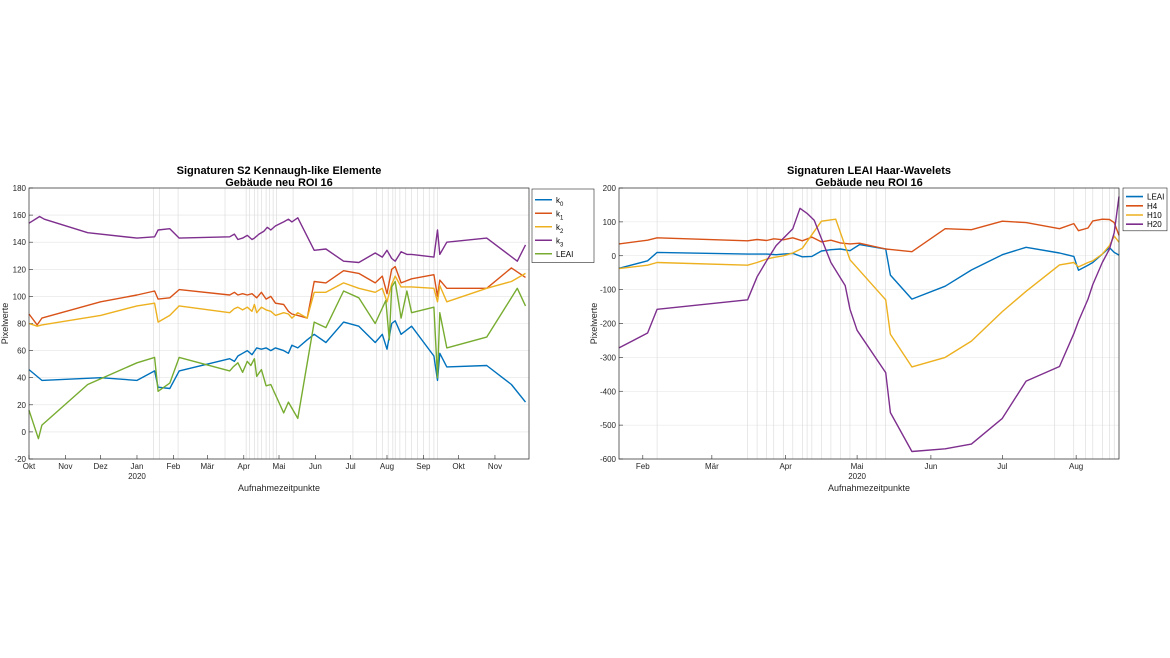  What do you see at coordinates (21, 405) in the screenshot?
I see `y-tick-label: 20` at bounding box center [21, 405].